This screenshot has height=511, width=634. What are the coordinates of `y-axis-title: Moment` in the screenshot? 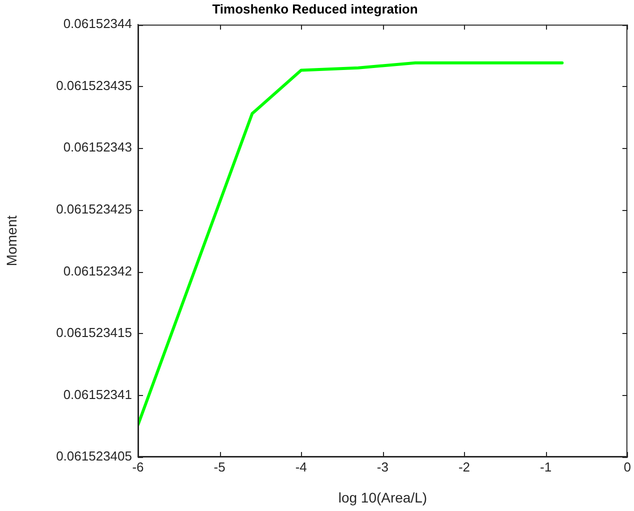 It's located at (11, 240).